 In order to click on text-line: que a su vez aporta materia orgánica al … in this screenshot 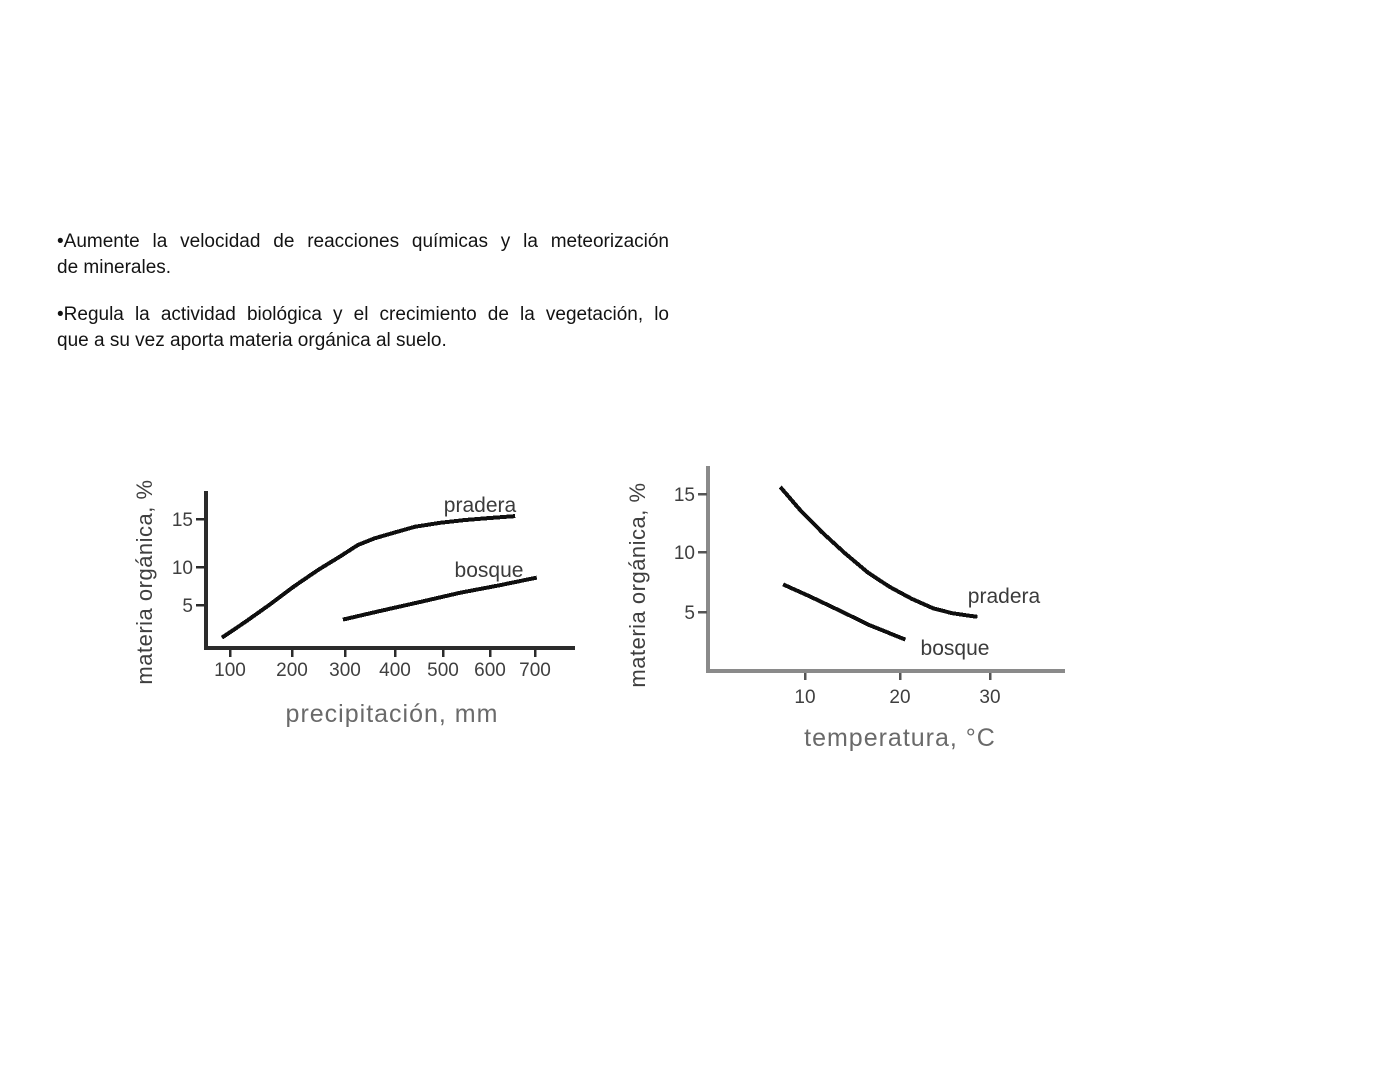, I will do `click(252, 340)`.